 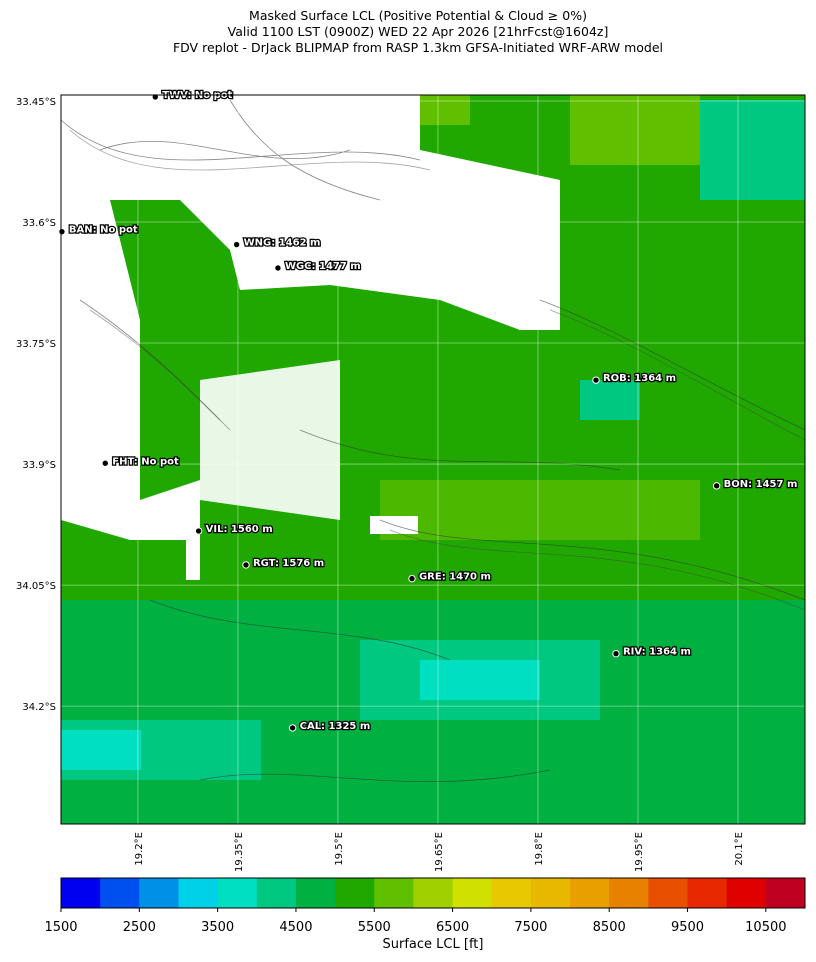 What do you see at coordinates (374, 927) in the screenshot?
I see `colorbar-tick-label: 5500` at bounding box center [374, 927].